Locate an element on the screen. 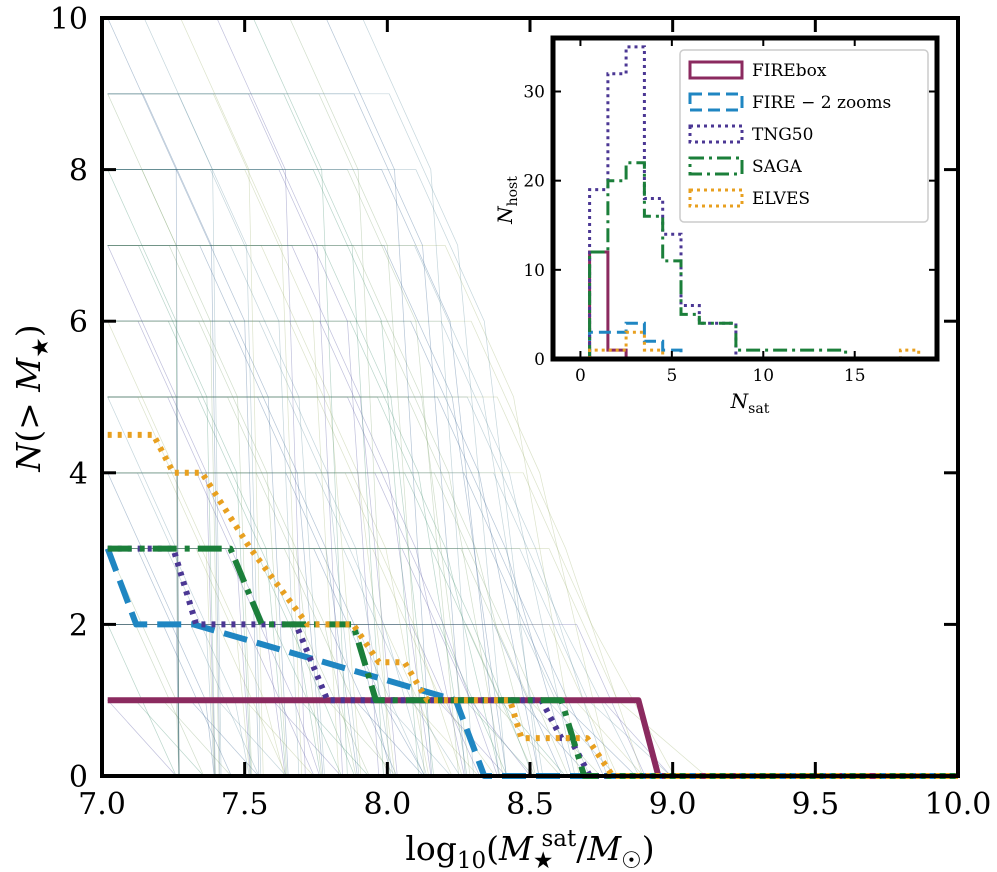 The image size is (997, 872). inset-x-tick-label: 0 is located at coordinates (580, 376).